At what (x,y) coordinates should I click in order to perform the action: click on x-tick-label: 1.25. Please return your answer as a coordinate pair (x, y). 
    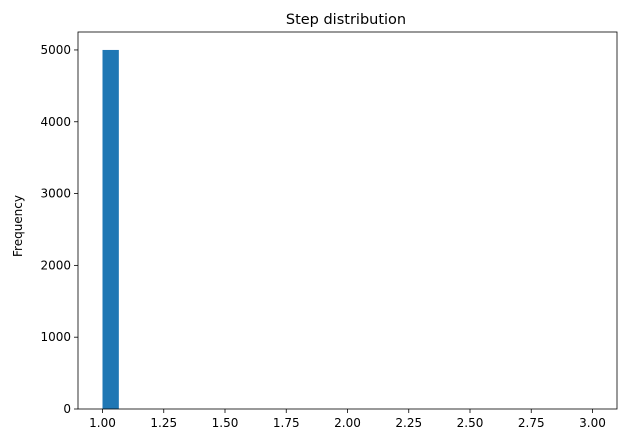
    Looking at the image, I should click on (163, 423).